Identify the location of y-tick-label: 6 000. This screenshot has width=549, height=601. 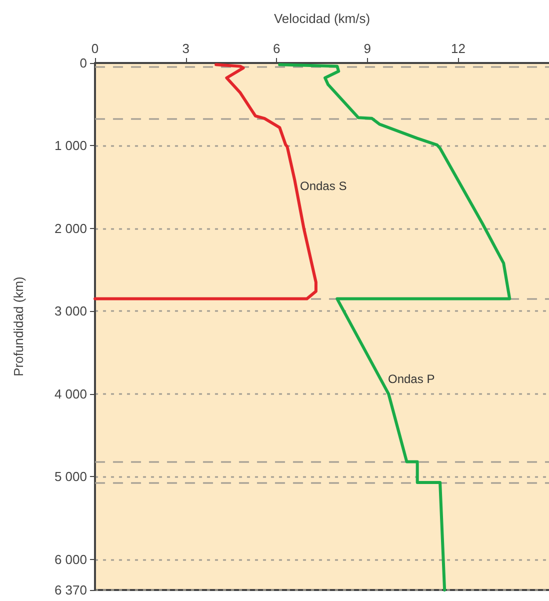
(70, 559).